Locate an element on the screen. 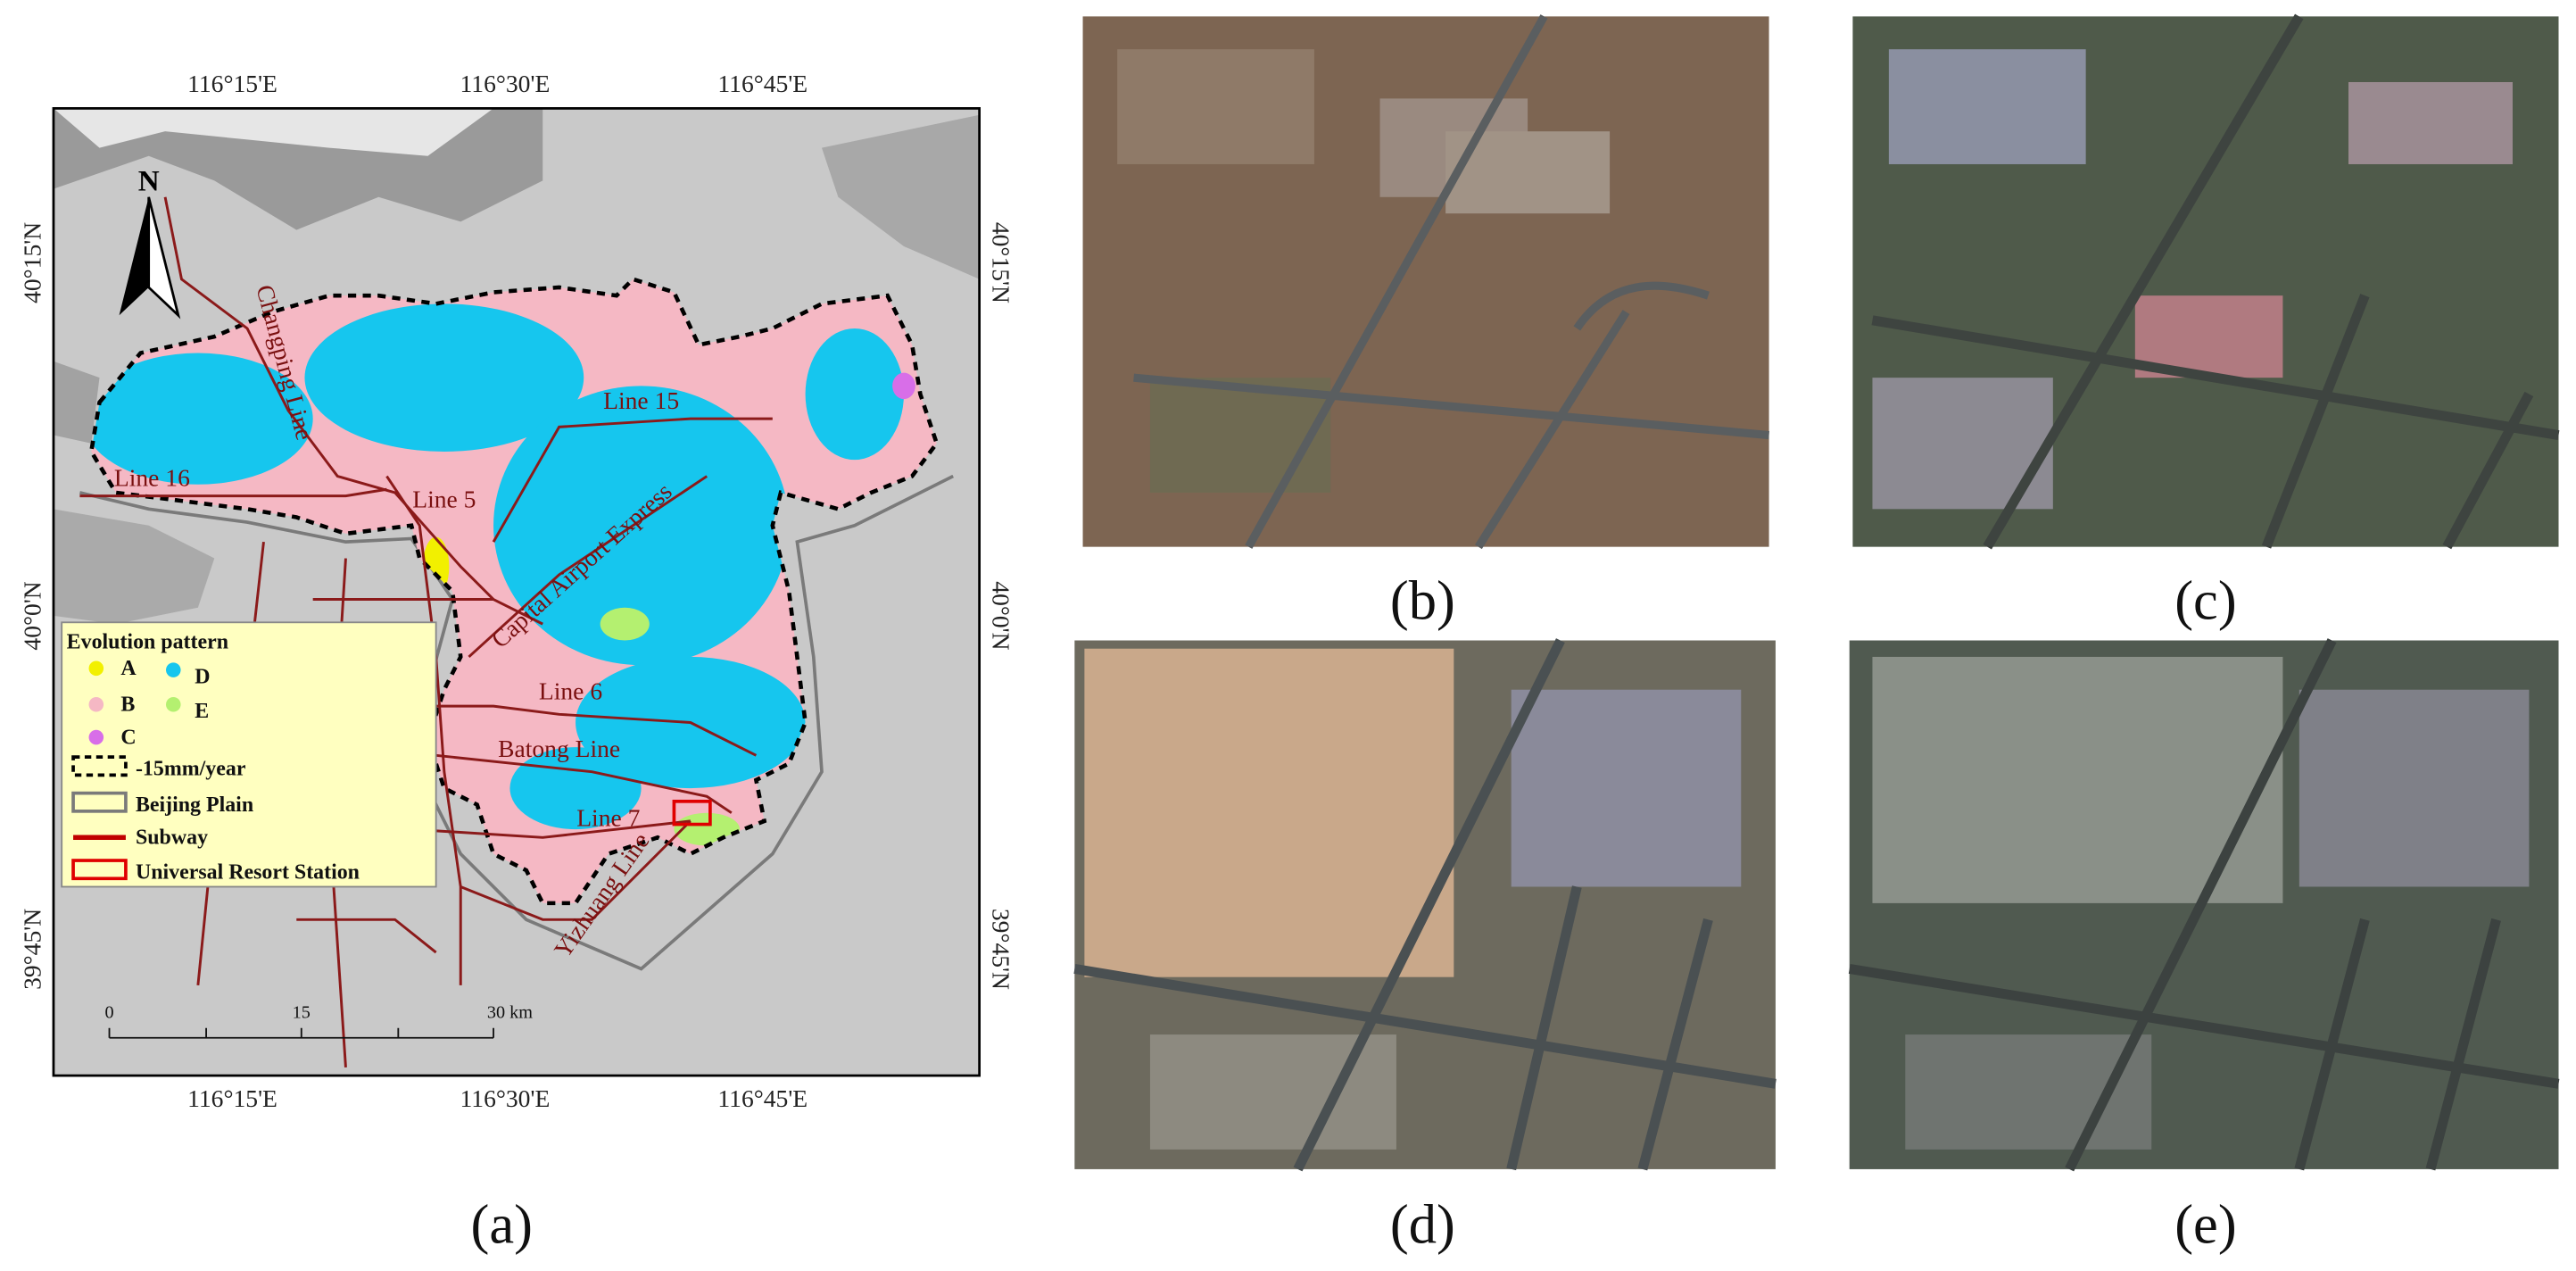  scale-label: 0 is located at coordinates (108, 1013).